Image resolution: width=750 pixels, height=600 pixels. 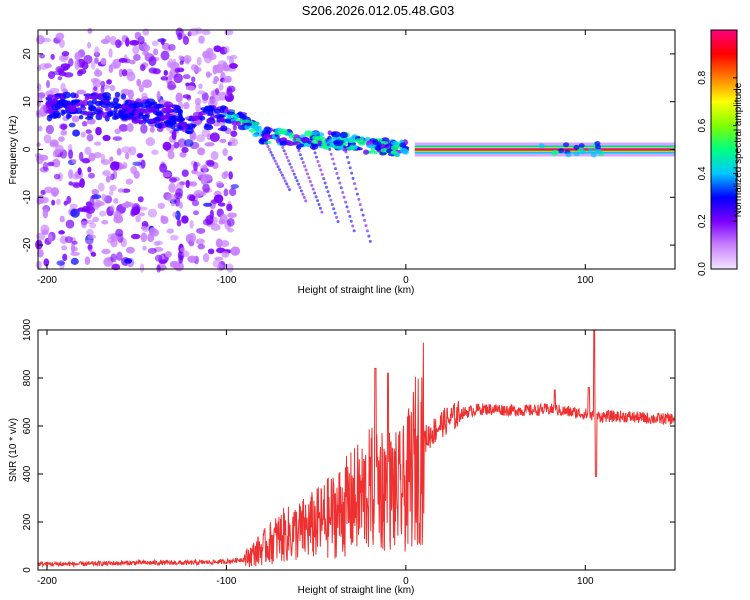 What do you see at coordinates (27, 102) in the screenshot?
I see `y-tick-label: 10` at bounding box center [27, 102].